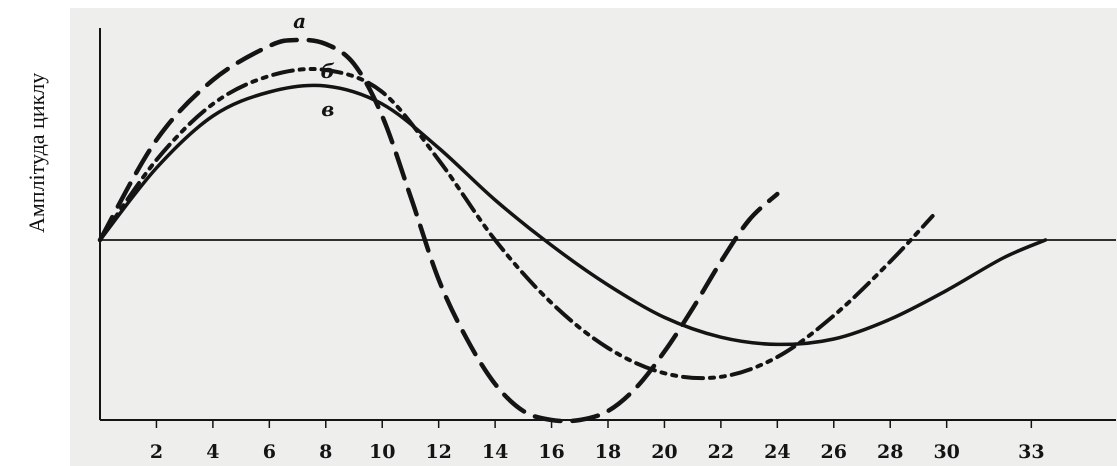 Image resolution: width=1117 pixels, height=466 pixels. I want to click on x-tick-label: 10, so click(382, 452).